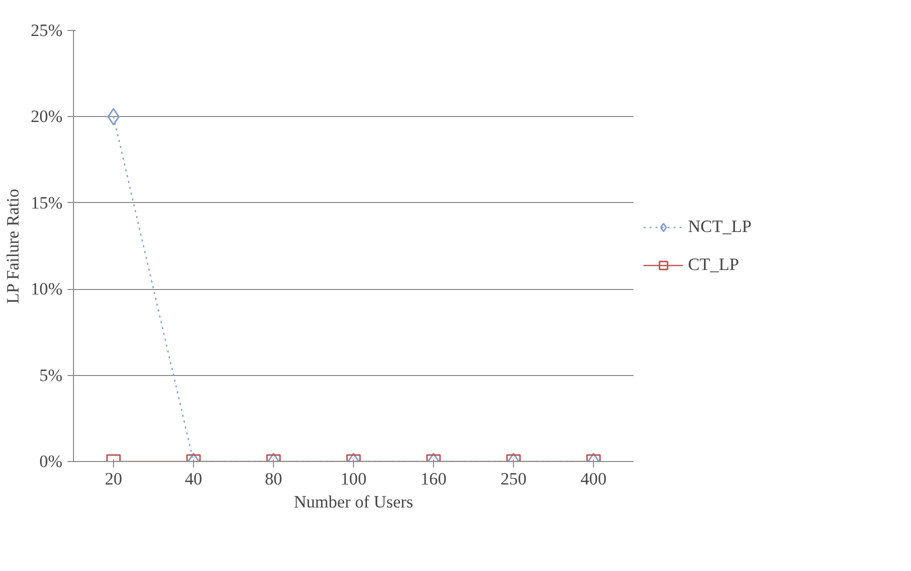 Image resolution: width=911 pixels, height=571 pixels. I want to click on legend-label: NCT_LP, so click(720, 226).